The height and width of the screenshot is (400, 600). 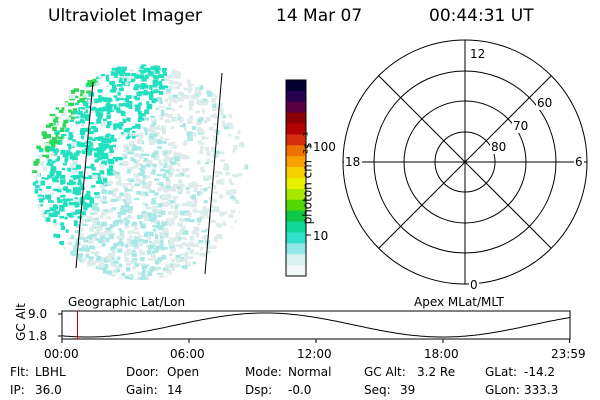 I want to click on ip-value: 36.0, so click(x=48, y=390).